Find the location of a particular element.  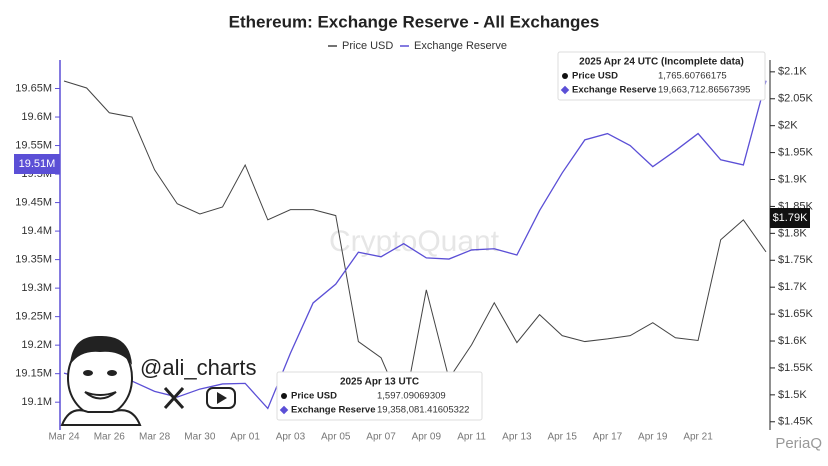

left-badge-box is located at coordinates (37, 164).